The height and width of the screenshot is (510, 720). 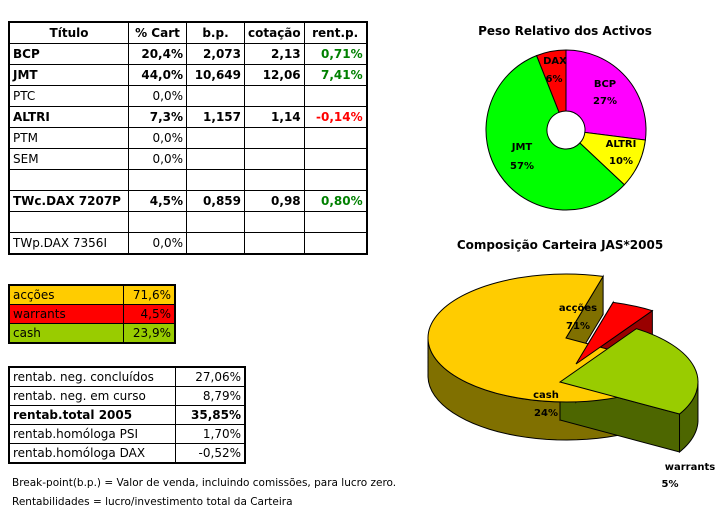 I want to click on allocation-row: cash 23,9%, so click(x=92, y=333).